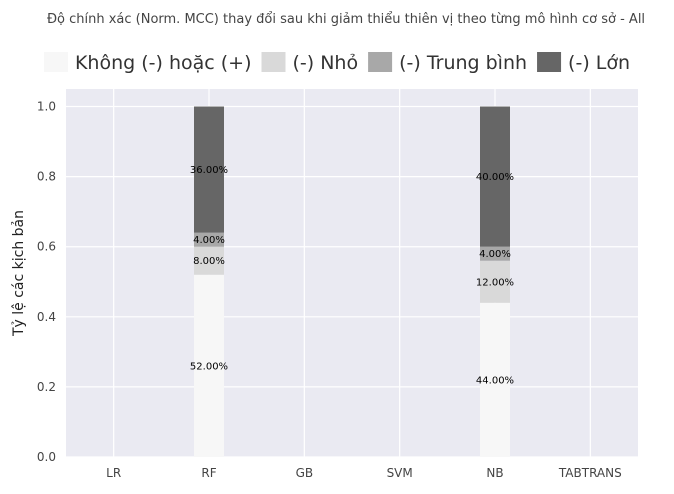  What do you see at coordinates (208, 473) in the screenshot?
I see `x-tick-label: RF` at bounding box center [208, 473].